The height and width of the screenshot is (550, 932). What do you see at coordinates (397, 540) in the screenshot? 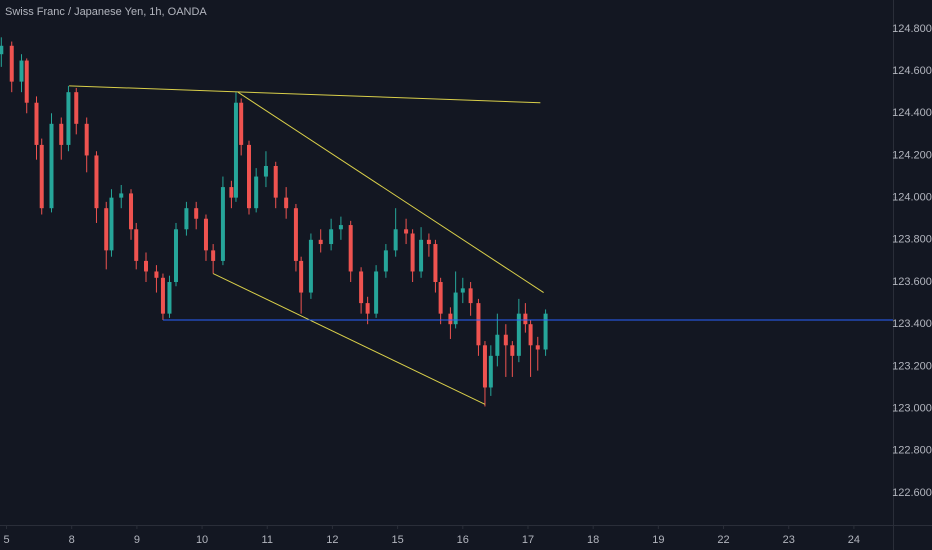
I see `x-tick-label: 15` at bounding box center [397, 540].